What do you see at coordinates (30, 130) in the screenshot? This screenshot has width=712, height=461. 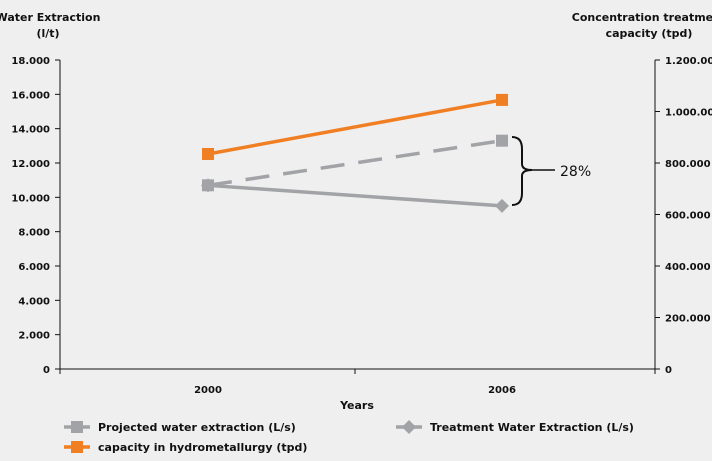 I see `left-tick-label: 14.000` at bounding box center [30, 130].